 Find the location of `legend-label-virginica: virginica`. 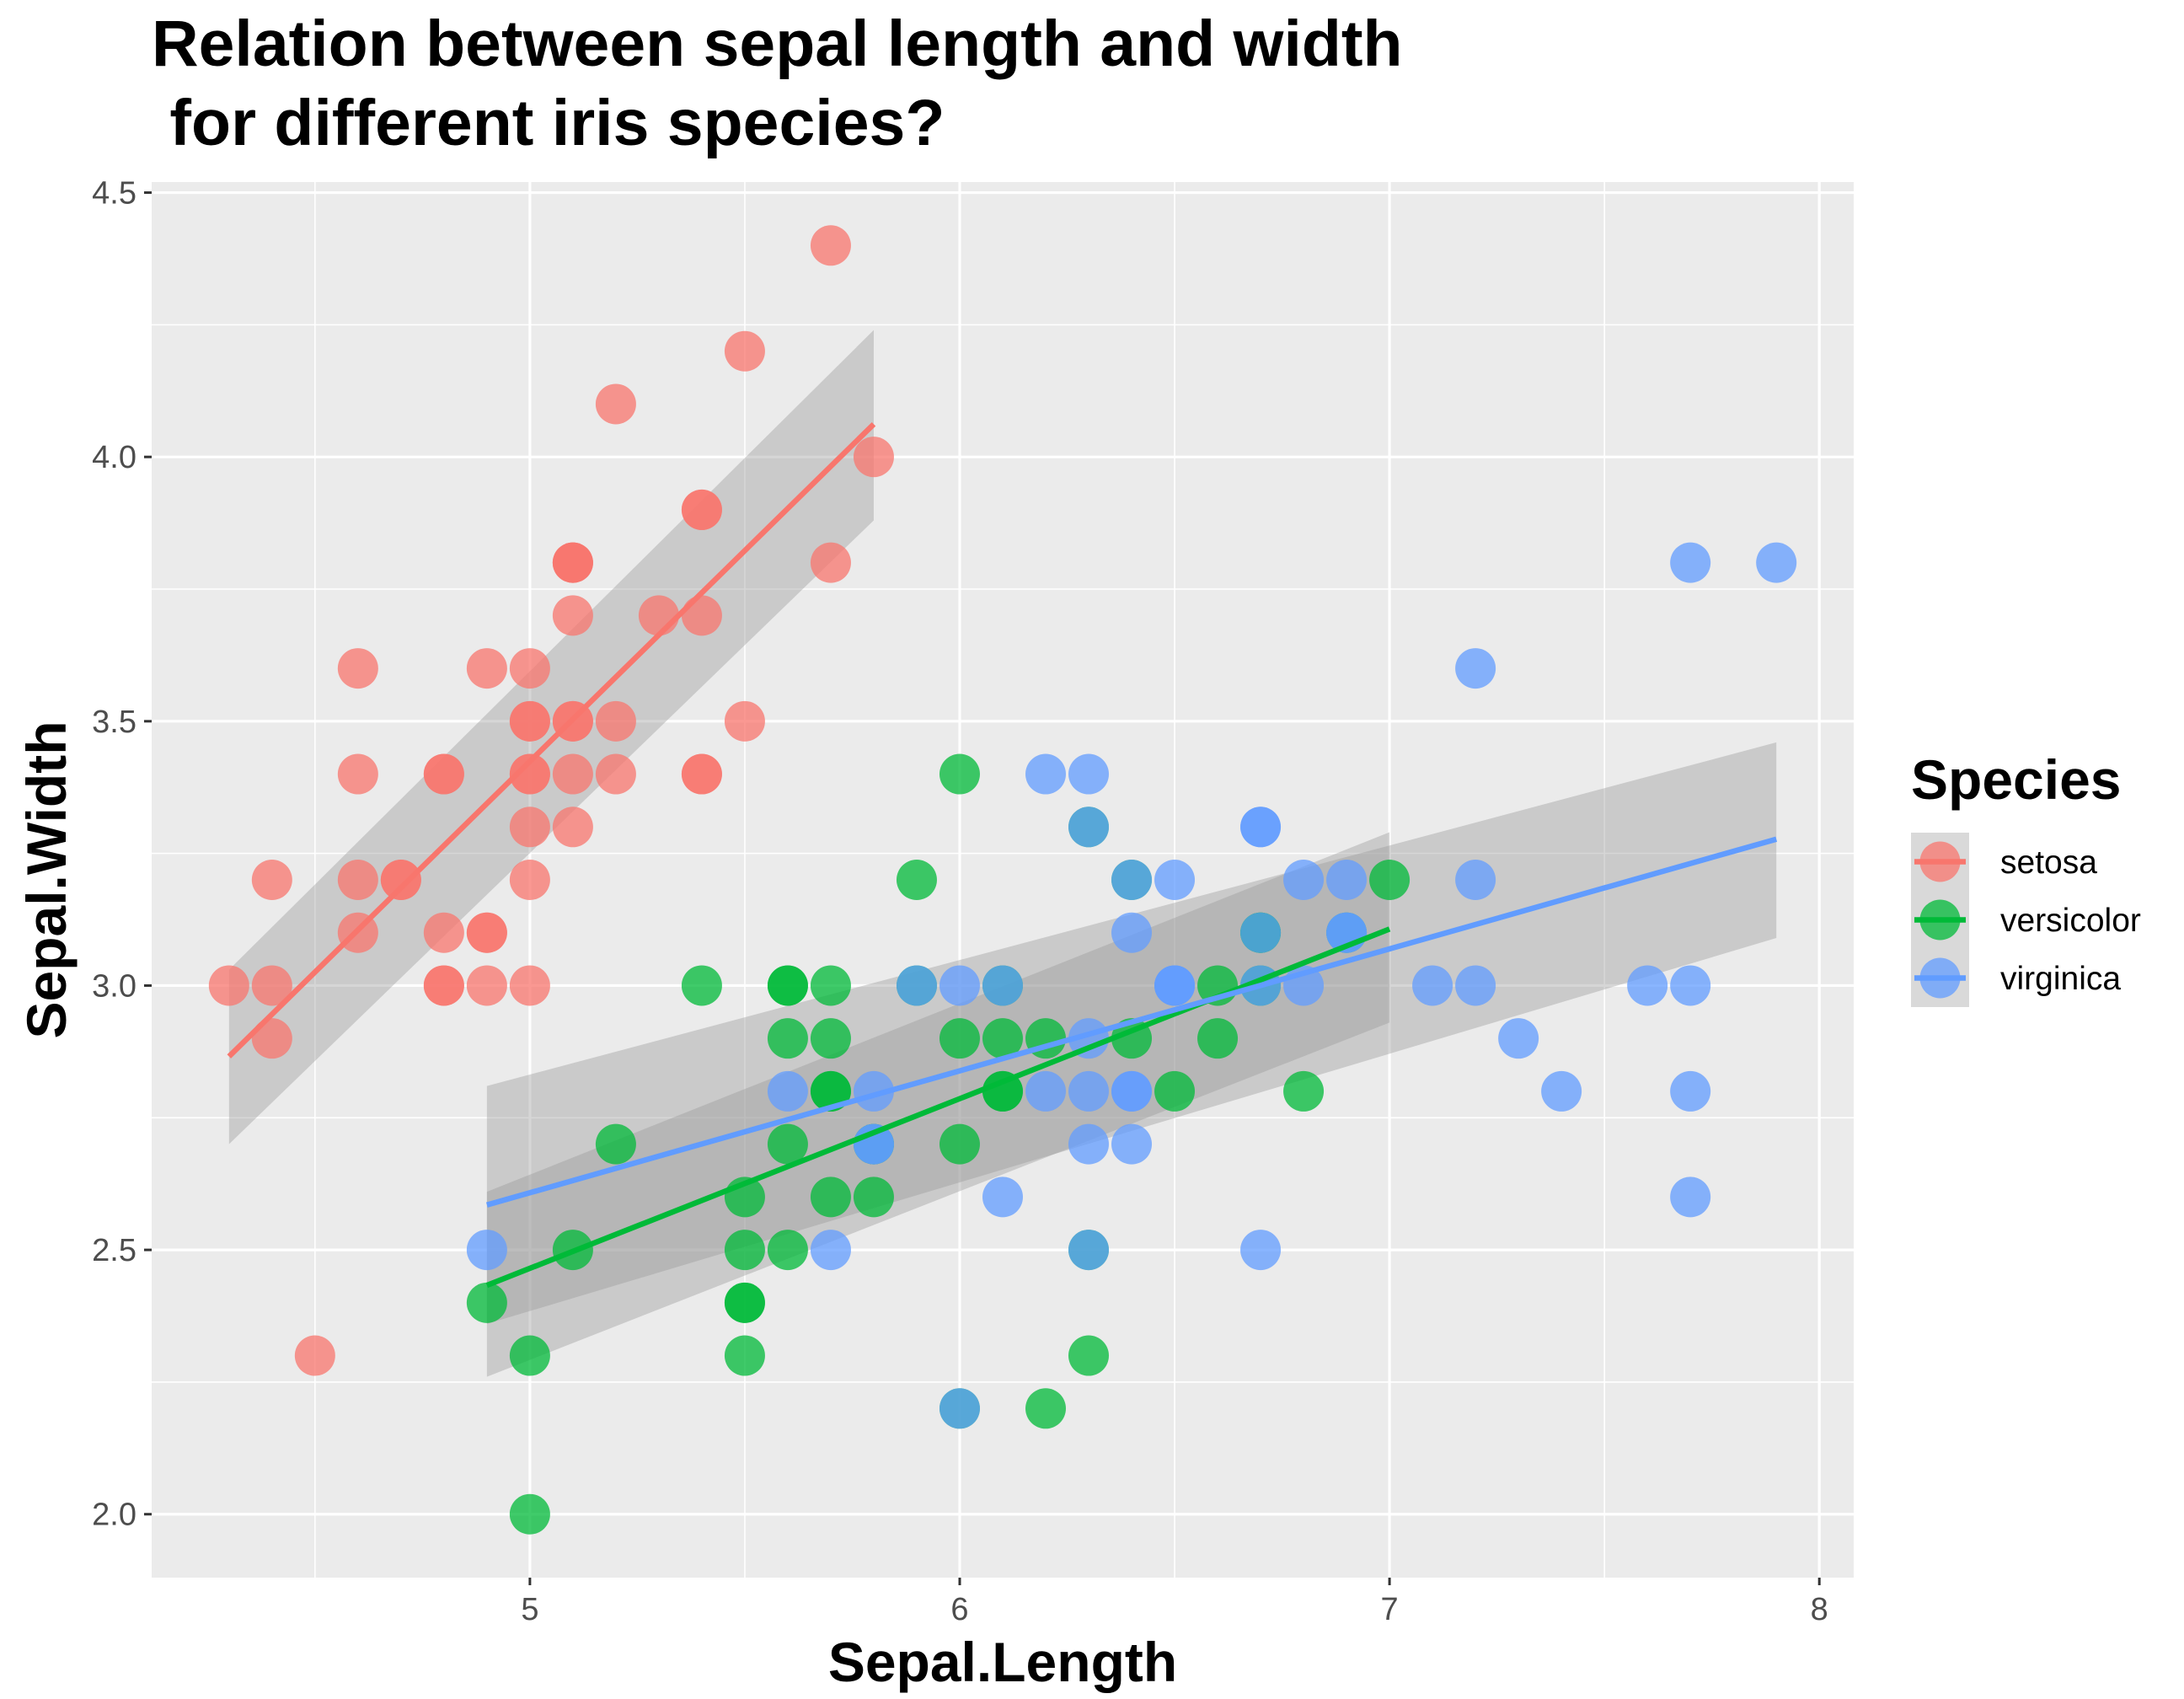

legend-label-virginica: virginica is located at coordinates (2060, 979).